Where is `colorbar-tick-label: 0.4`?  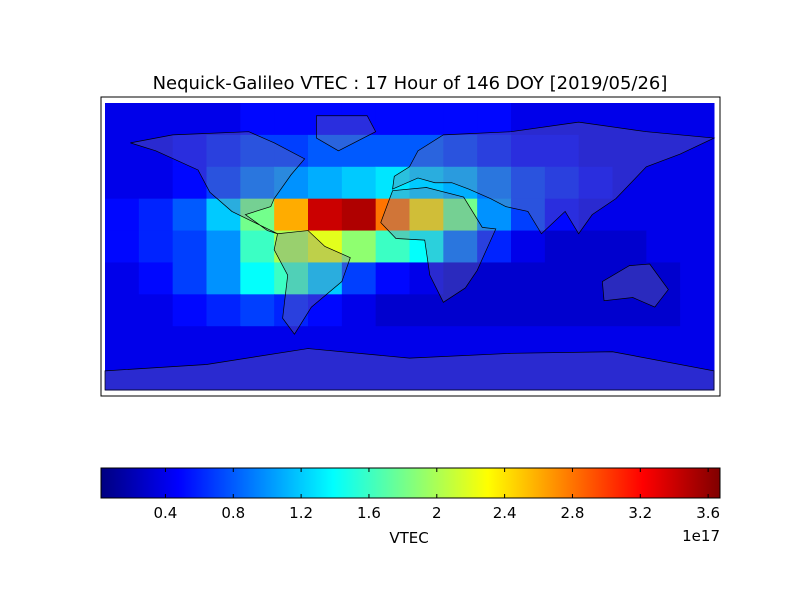
colorbar-tick-label: 0.4 is located at coordinates (166, 513).